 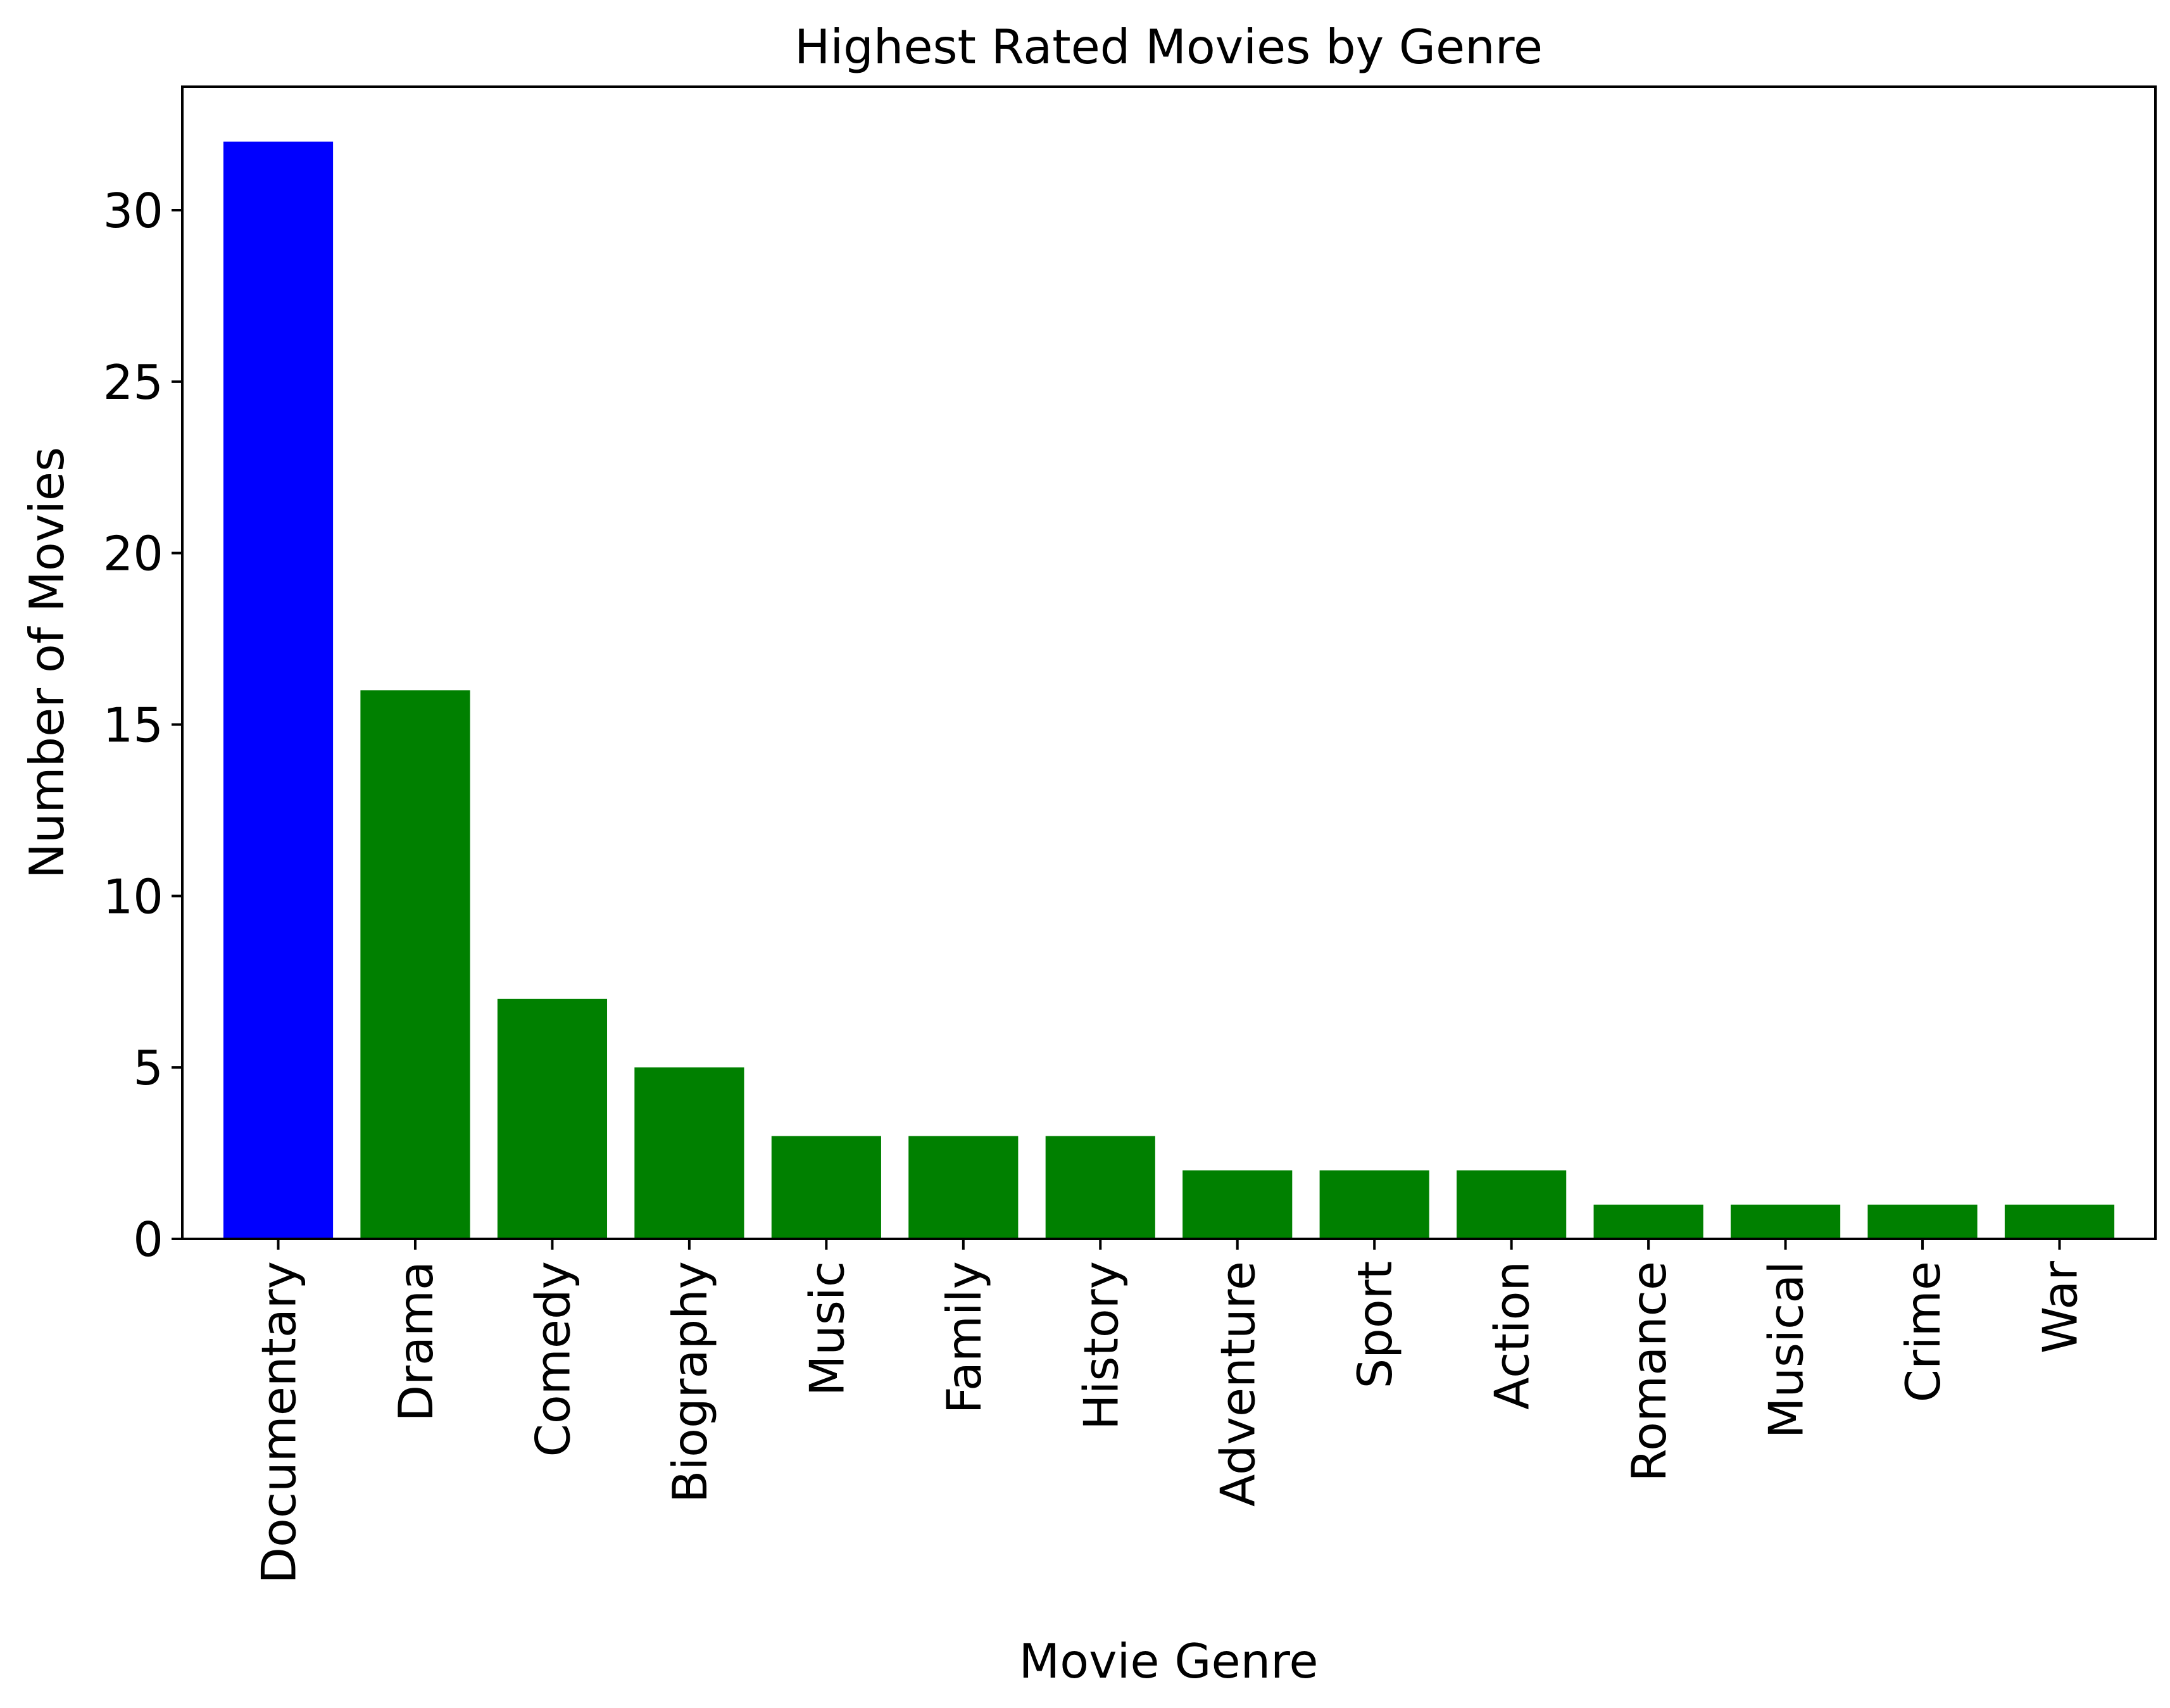 What do you see at coordinates (133, 383) in the screenshot?
I see `y-tick-label: 25` at bounding box center [133, 383].